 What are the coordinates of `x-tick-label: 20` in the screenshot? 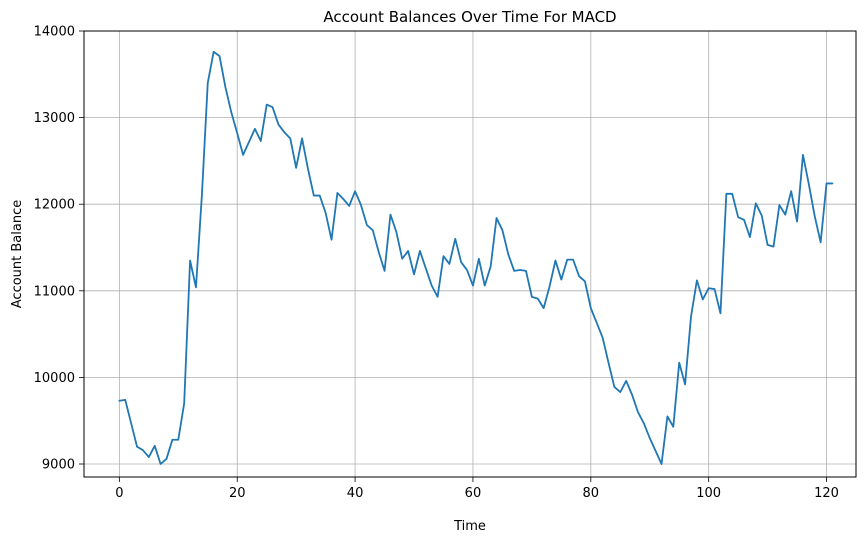 It's located at (237, 493).